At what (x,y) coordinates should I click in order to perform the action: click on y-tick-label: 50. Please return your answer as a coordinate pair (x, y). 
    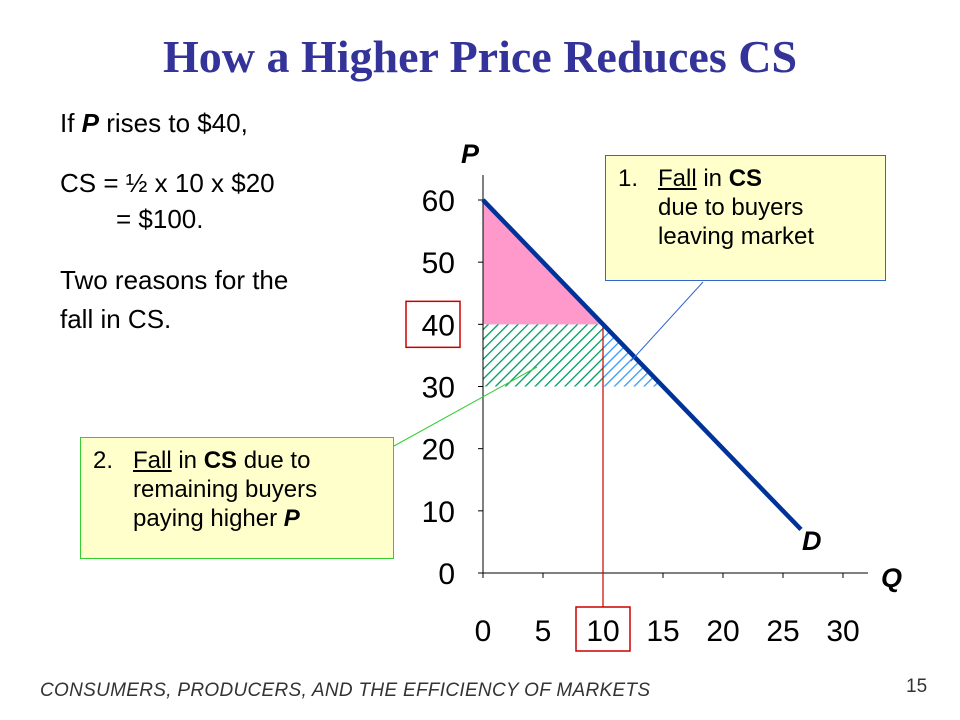
    Looking at the image, I should click on (438, 263).